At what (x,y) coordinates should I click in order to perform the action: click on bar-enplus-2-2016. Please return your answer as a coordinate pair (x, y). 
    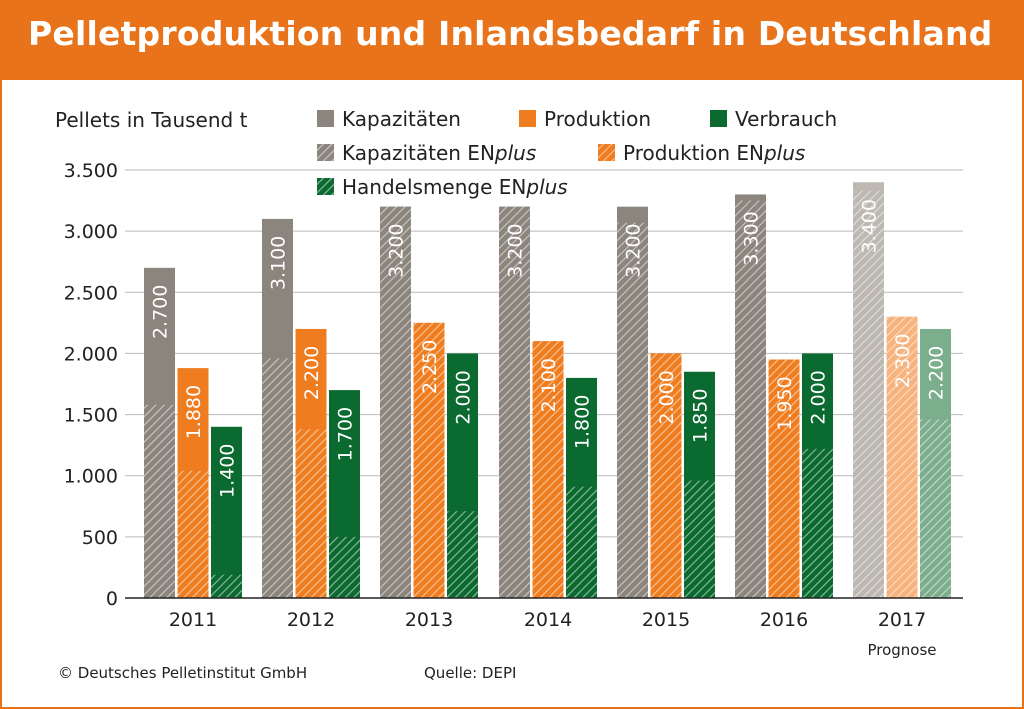
    Looking at the image, I should click on (817, 523).